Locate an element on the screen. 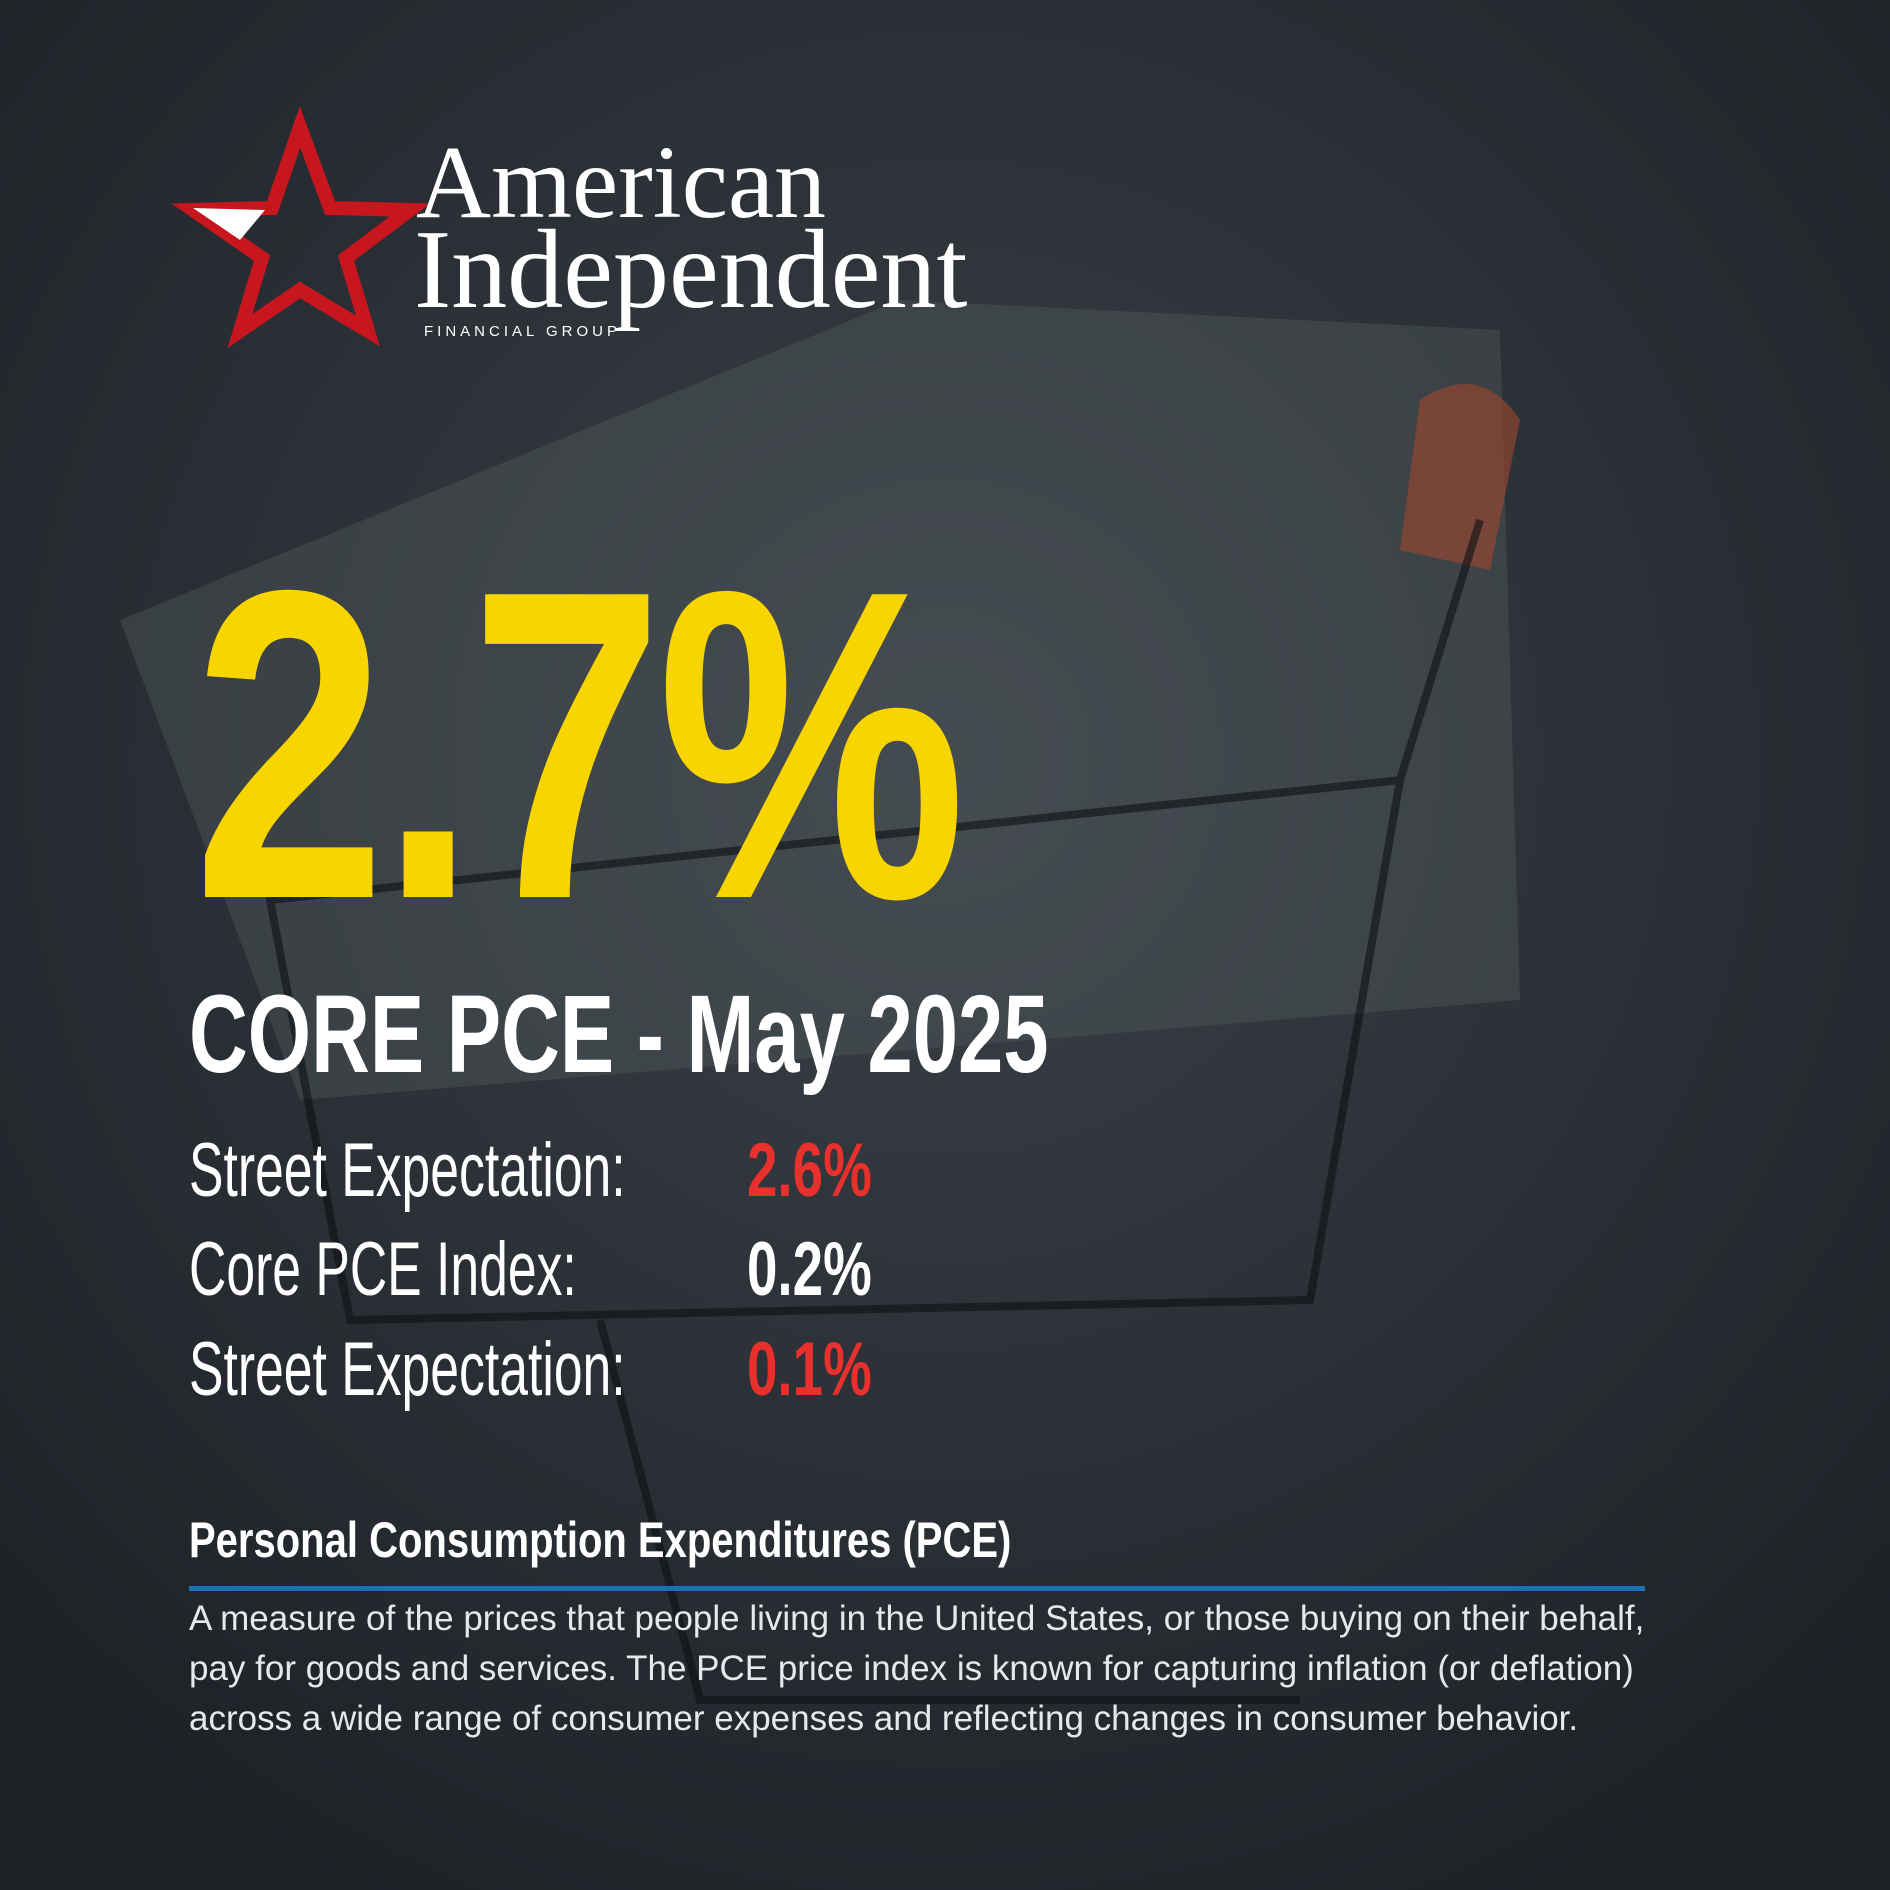 The image size is (1890, 1890). logo-line1: American is located at coordinates (621, 182).